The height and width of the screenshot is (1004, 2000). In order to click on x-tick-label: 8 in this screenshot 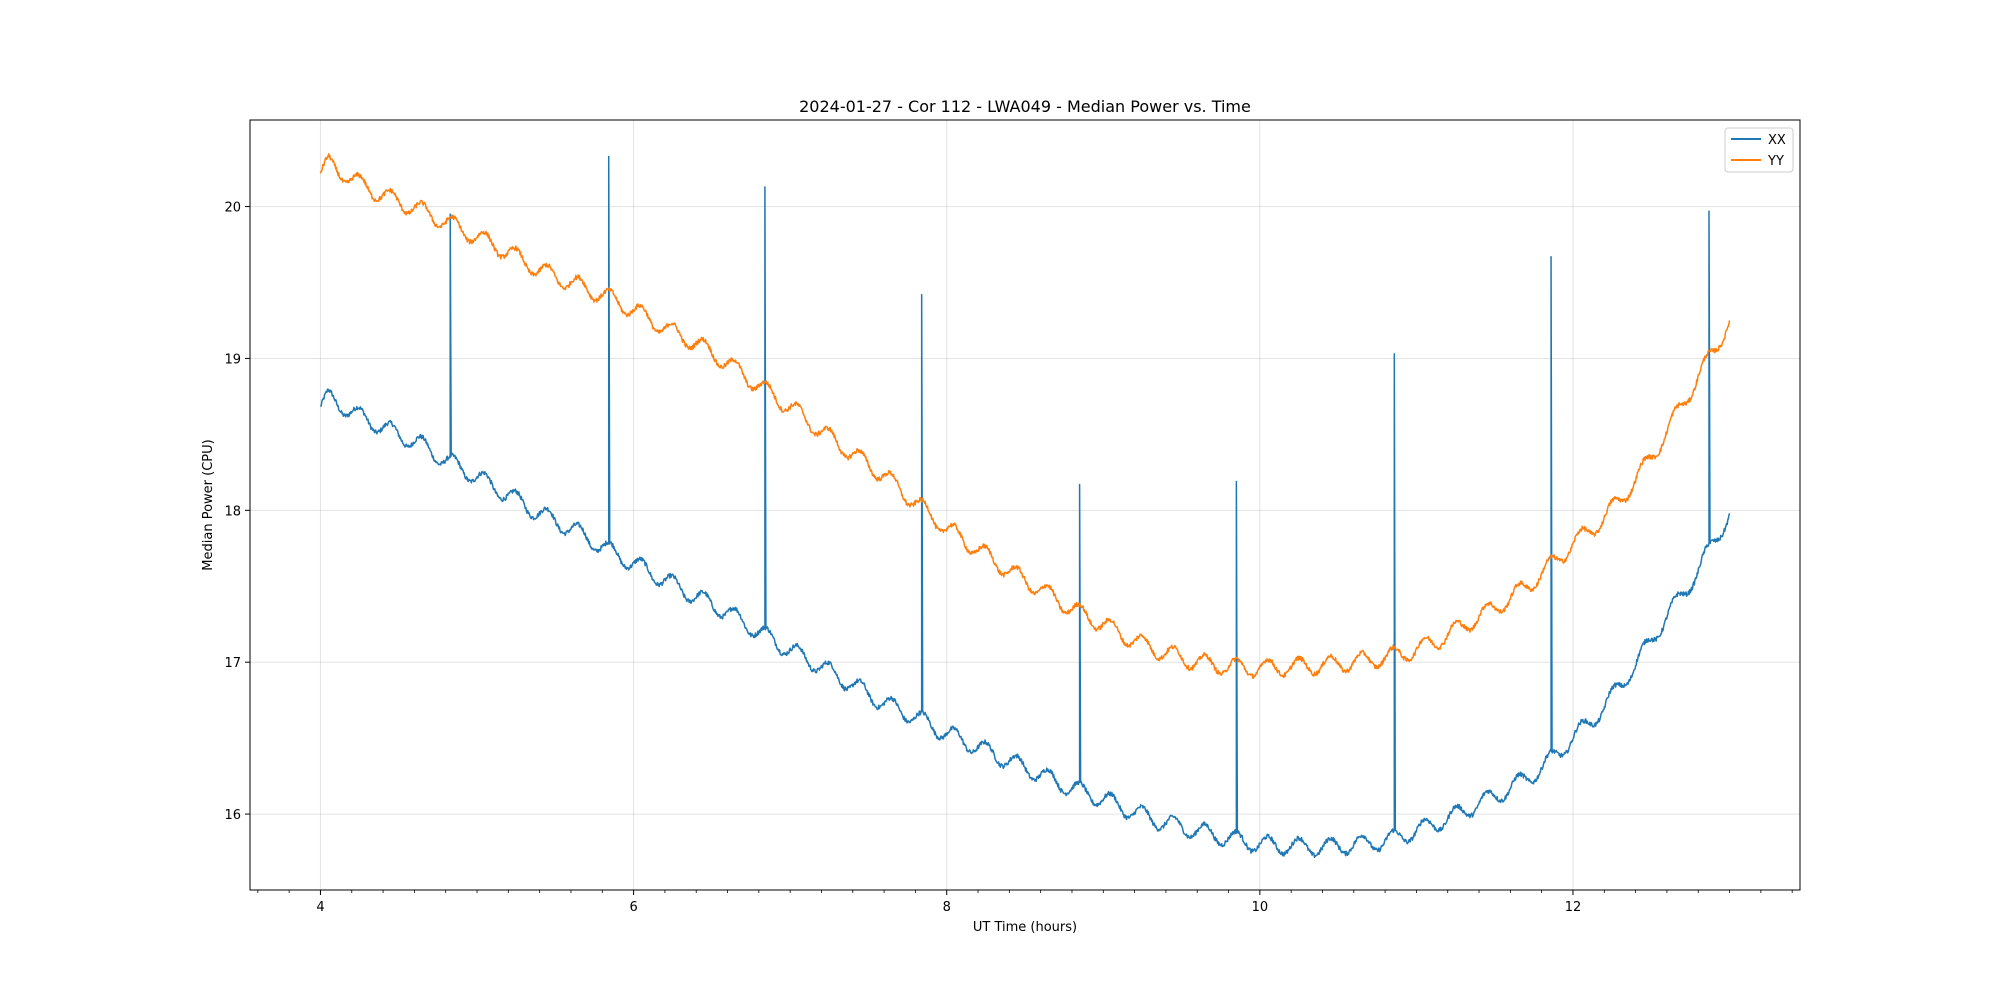, I will do `click(947, 907)`.